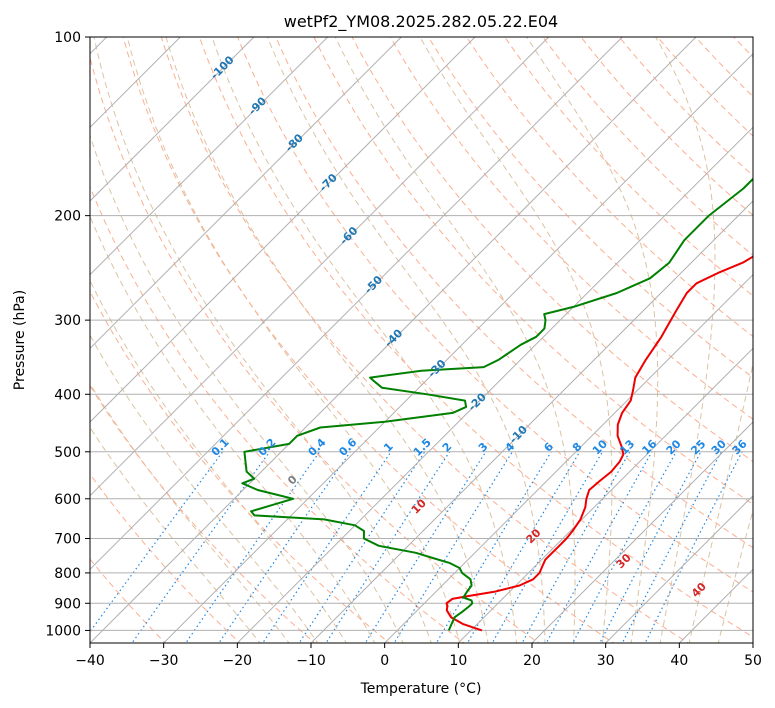  I want to click on x-tick-label: −20, so click(238, 661).